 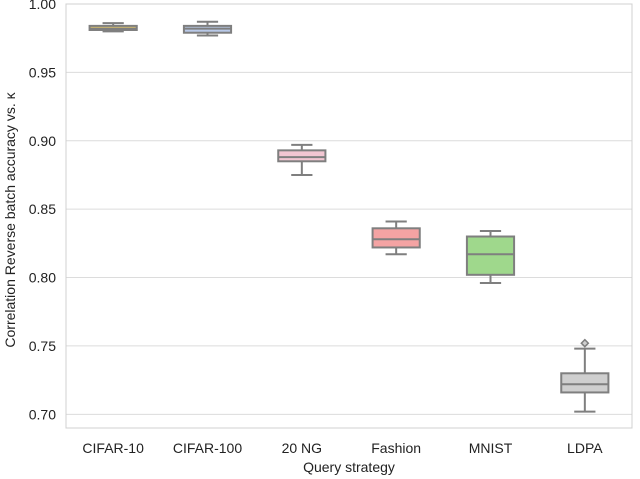 What do you see at coordinates (349, 467) in the screenshot?
I see `x-axis-label: Query strategy` at bounding box center [349, 467].